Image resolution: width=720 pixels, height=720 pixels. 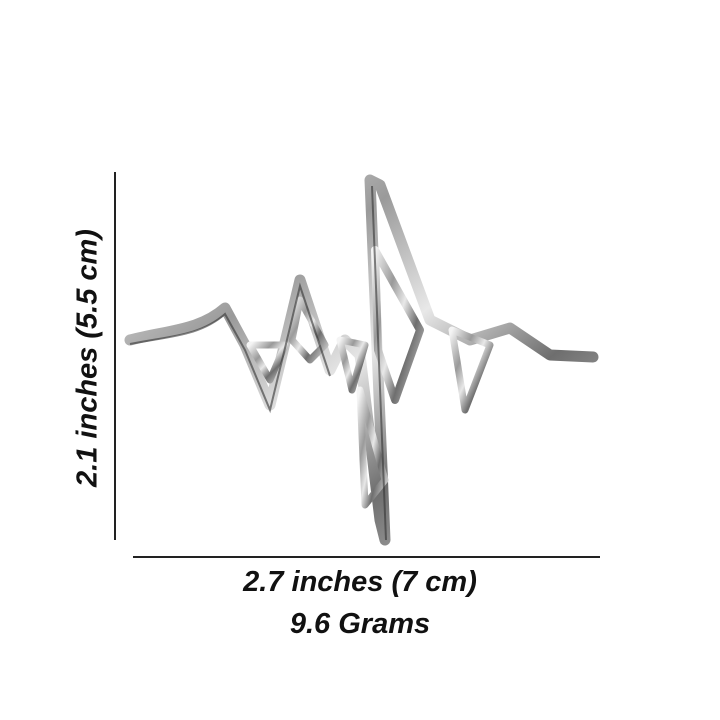 I want to click on width-dimension-line, so click(x=366, y=557).